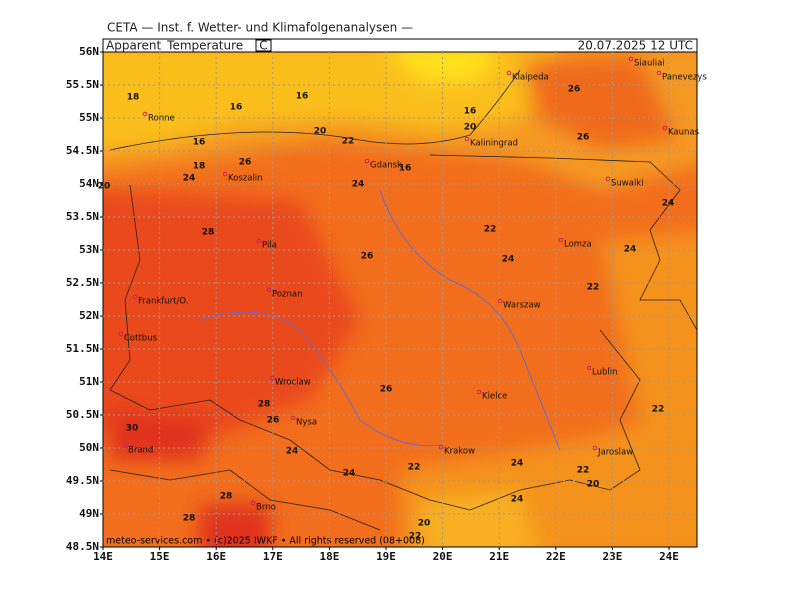 The height and width of the screenshot is (604, 800). I want to click on lon-label: 23E, so click(612, 556).